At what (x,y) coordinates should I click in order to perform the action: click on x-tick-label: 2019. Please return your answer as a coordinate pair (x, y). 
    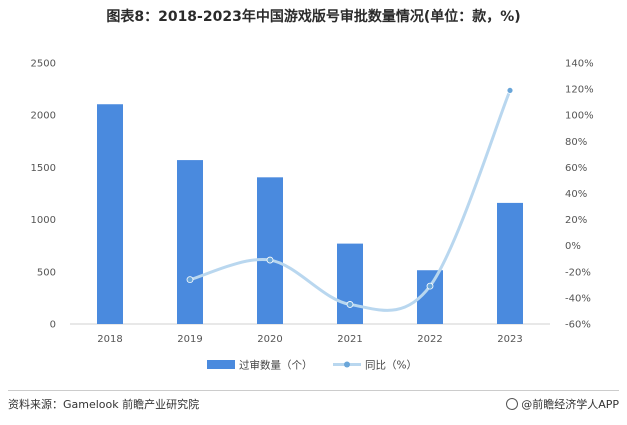
    Looking at the image, I should click on (189, 339).